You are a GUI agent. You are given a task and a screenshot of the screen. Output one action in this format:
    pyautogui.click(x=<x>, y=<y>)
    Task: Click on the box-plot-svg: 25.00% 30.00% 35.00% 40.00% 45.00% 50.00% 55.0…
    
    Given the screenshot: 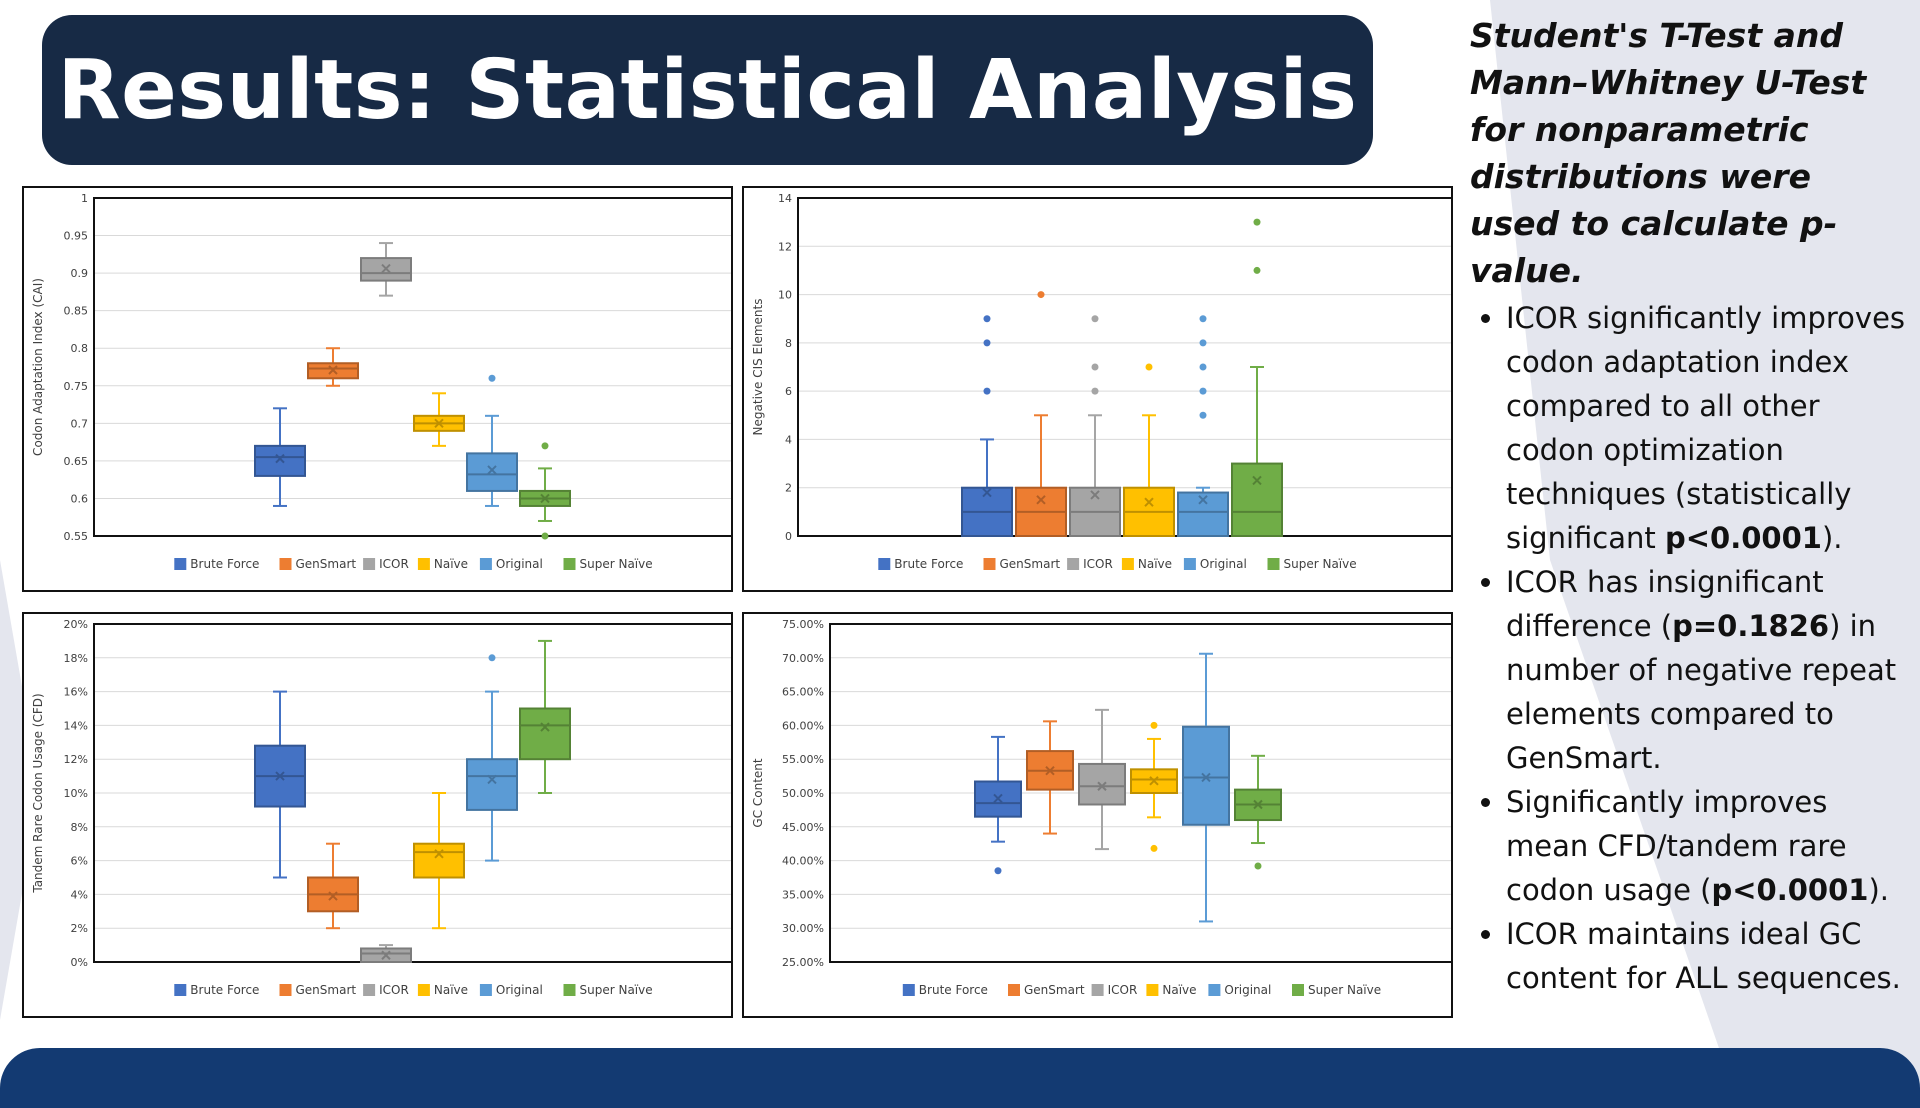 What is the action you would take?
    pyautogui.click(x=1101, y=807)
    